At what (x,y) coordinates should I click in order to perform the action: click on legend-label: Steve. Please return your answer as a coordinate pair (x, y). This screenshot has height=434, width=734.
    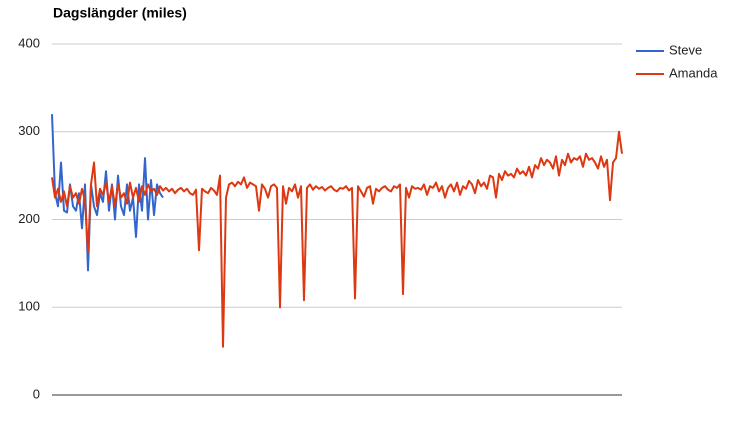
    Looking at the image, I should click on (685, 49).